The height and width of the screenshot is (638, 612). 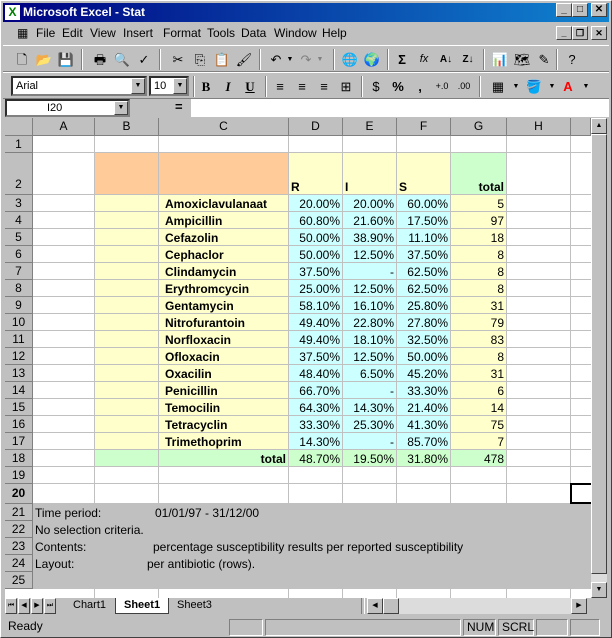 What do you see at coordinates (19, 475) in the screenshot?
I see `row-header-19: 19` at bounding box center [19, 475].